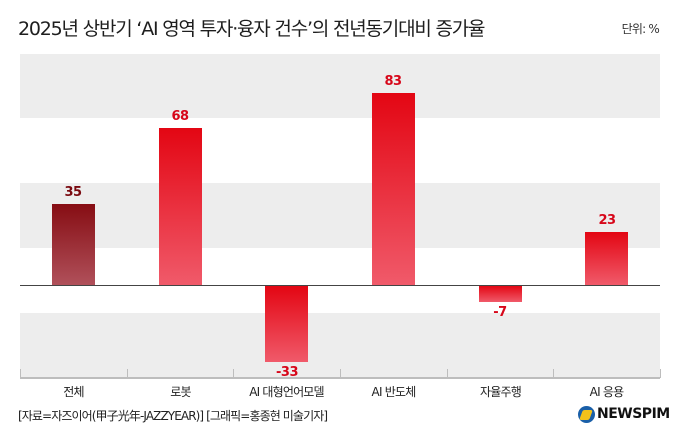 This screenshot has height=442, width=680. I want to click on category-label: 로봇, so click(180, 392).